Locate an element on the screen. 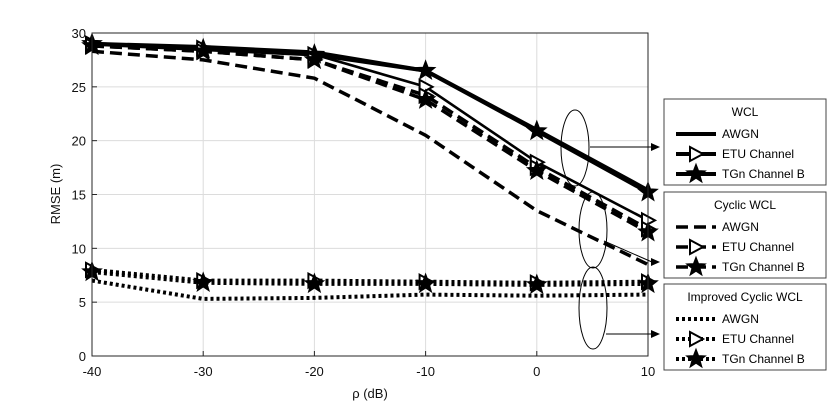 This screenshot has height=406, width=830. x-axis-title: ρ (dB) is located at coordinates (370, 393).